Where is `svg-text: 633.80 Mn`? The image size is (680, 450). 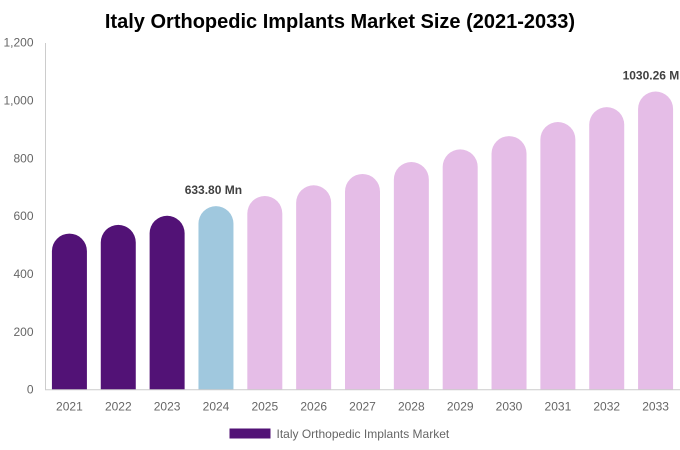 svg-text: 633.80 Mn is located at coordinates (213, 190).